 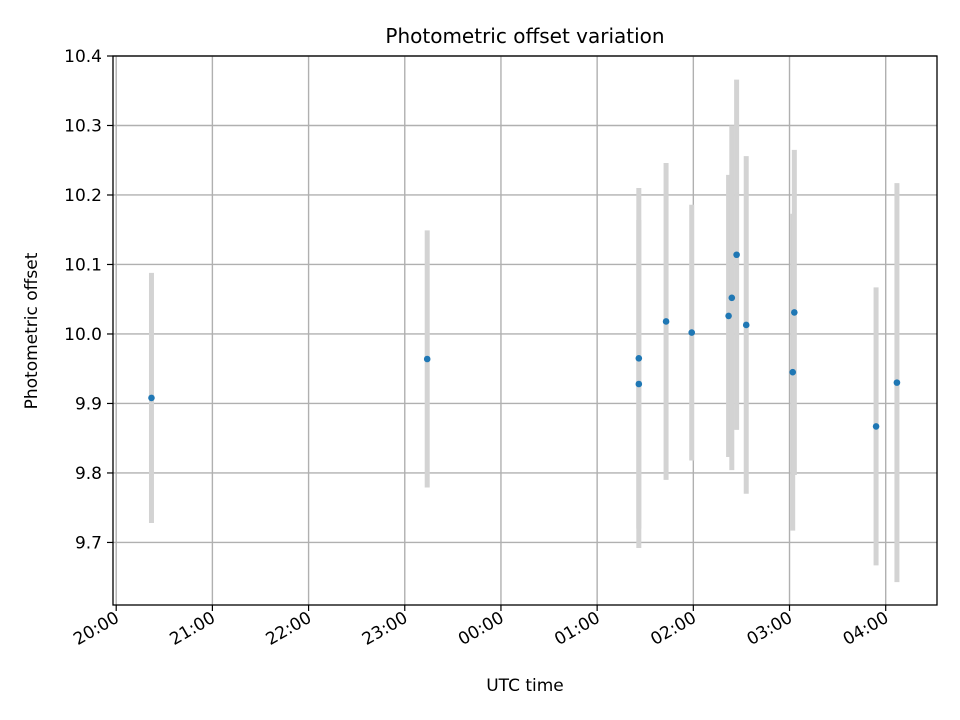 I want to click on y-tick-label: 10.3, so click(x=83, y=126).